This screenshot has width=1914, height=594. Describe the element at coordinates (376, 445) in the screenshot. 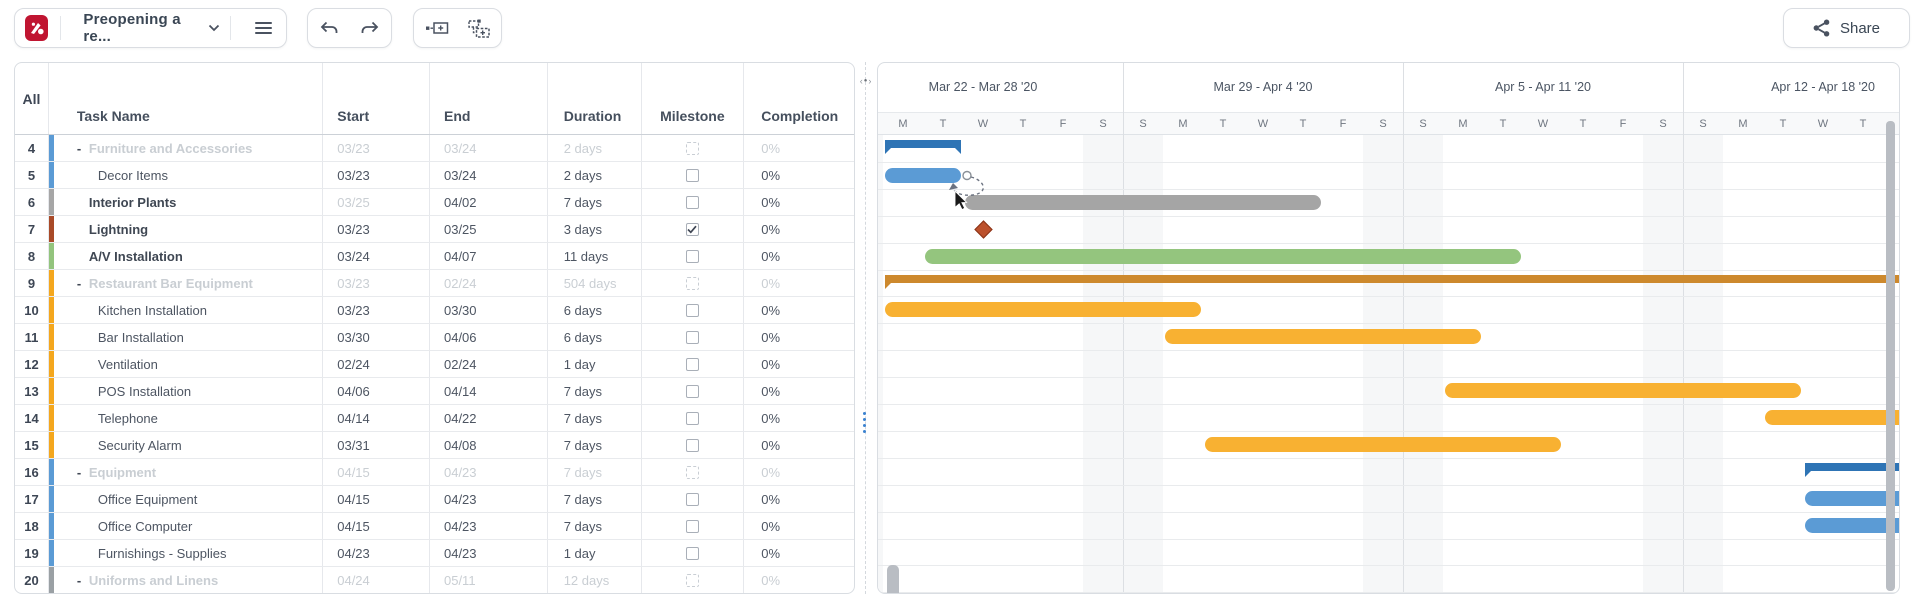

I see `start-cell: 03/31` at that location.